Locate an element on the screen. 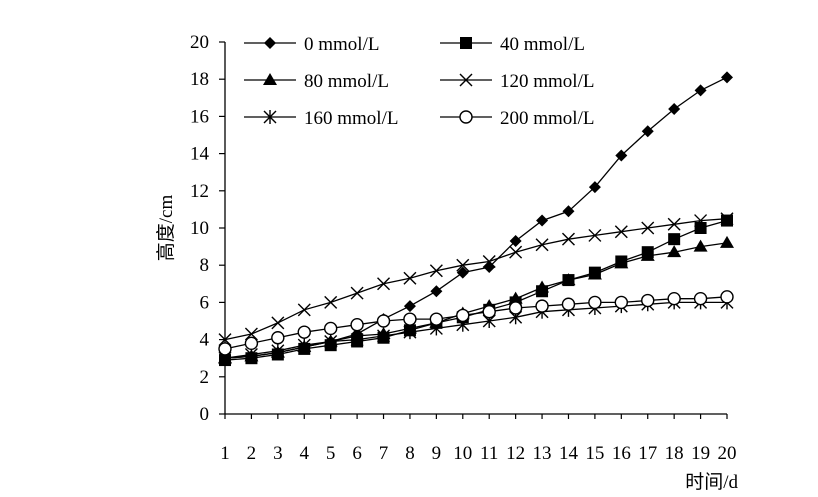  x-tick-label: 19 is located at coordinates (700, 453).